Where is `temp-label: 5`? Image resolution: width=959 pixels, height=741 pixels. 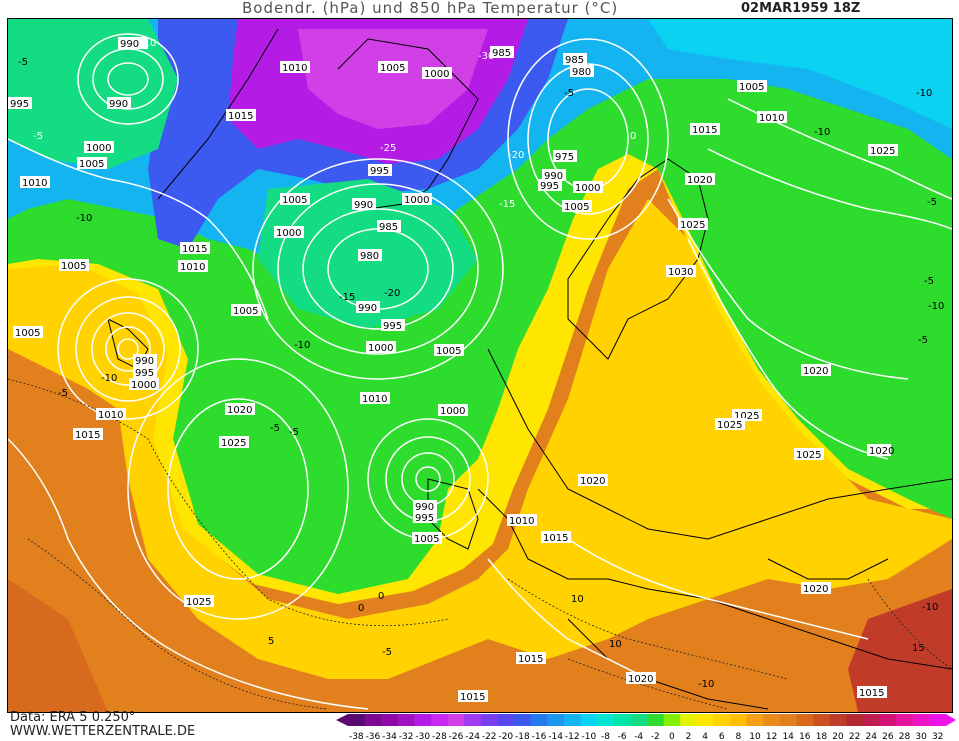
temp-label: 5 is located at coordinates (271, 641).